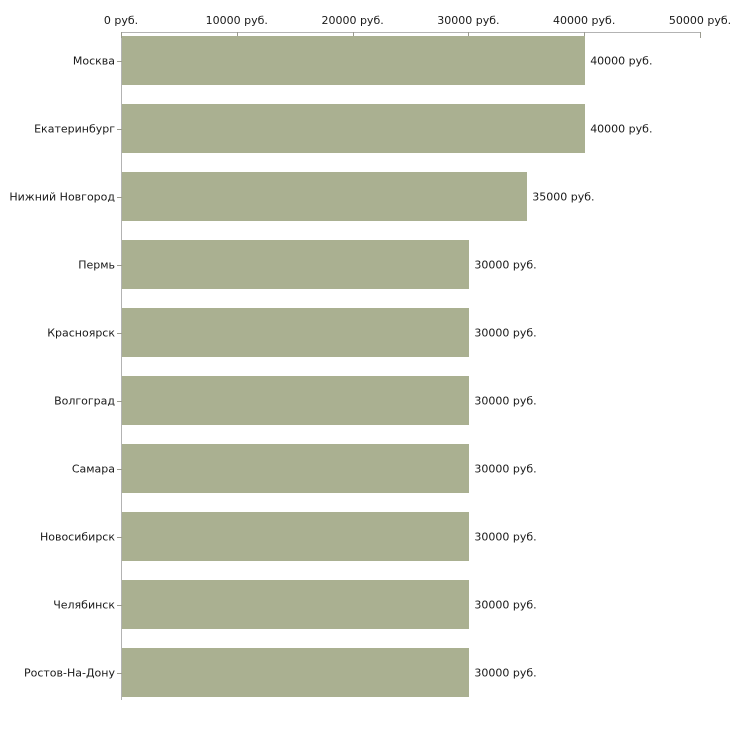  Describe the element at coordinates (84, 604) in the screenshot. I see `y-axis-category-label: Челябинск` at that location.